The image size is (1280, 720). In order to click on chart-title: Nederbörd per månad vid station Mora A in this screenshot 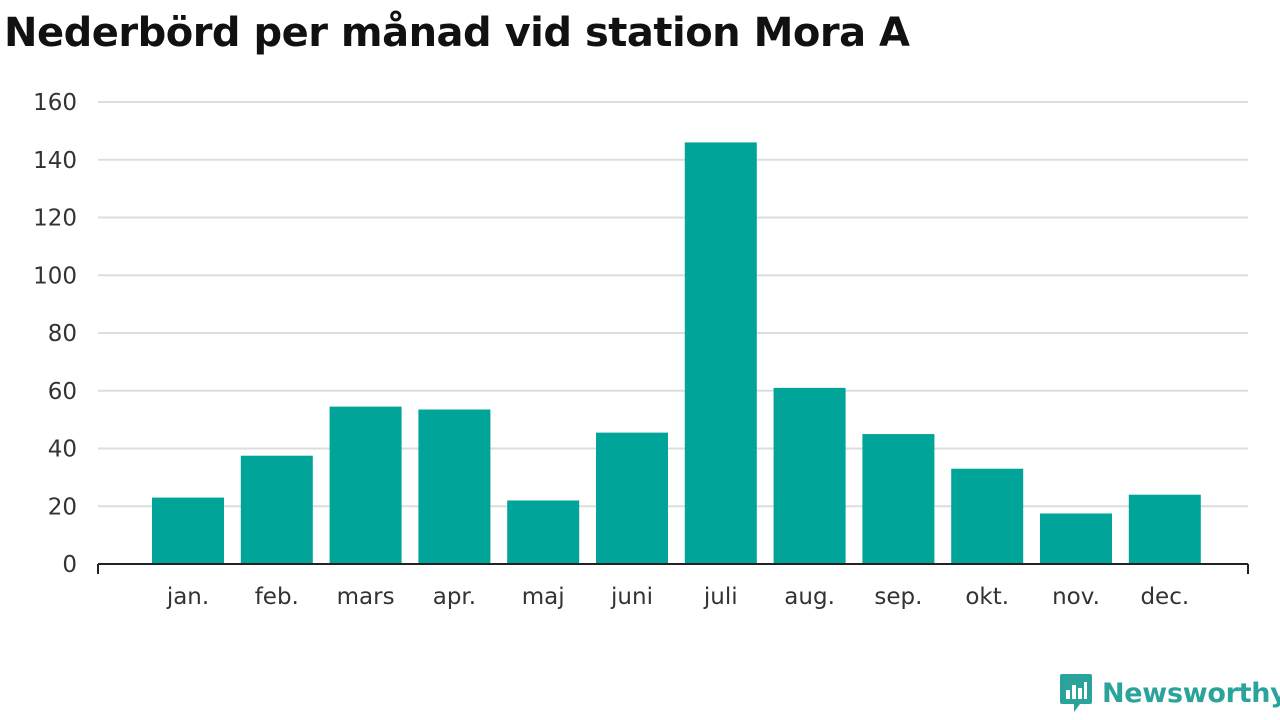, I will do `click(457, 33)`.